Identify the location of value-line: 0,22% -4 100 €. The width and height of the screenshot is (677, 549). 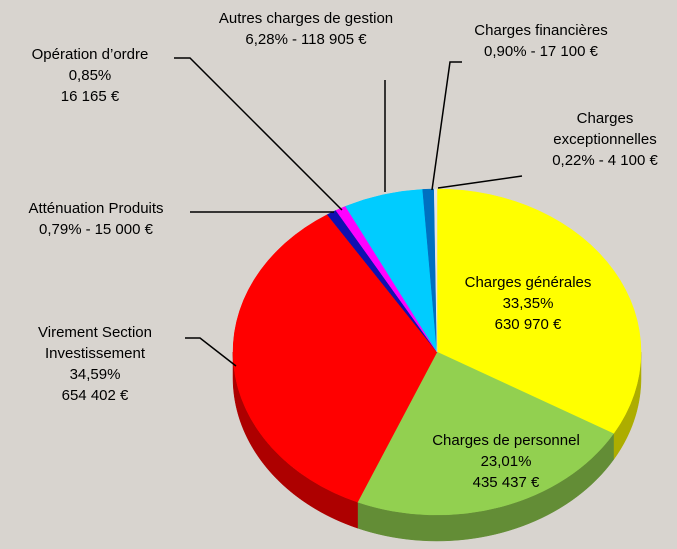
(605, 160).